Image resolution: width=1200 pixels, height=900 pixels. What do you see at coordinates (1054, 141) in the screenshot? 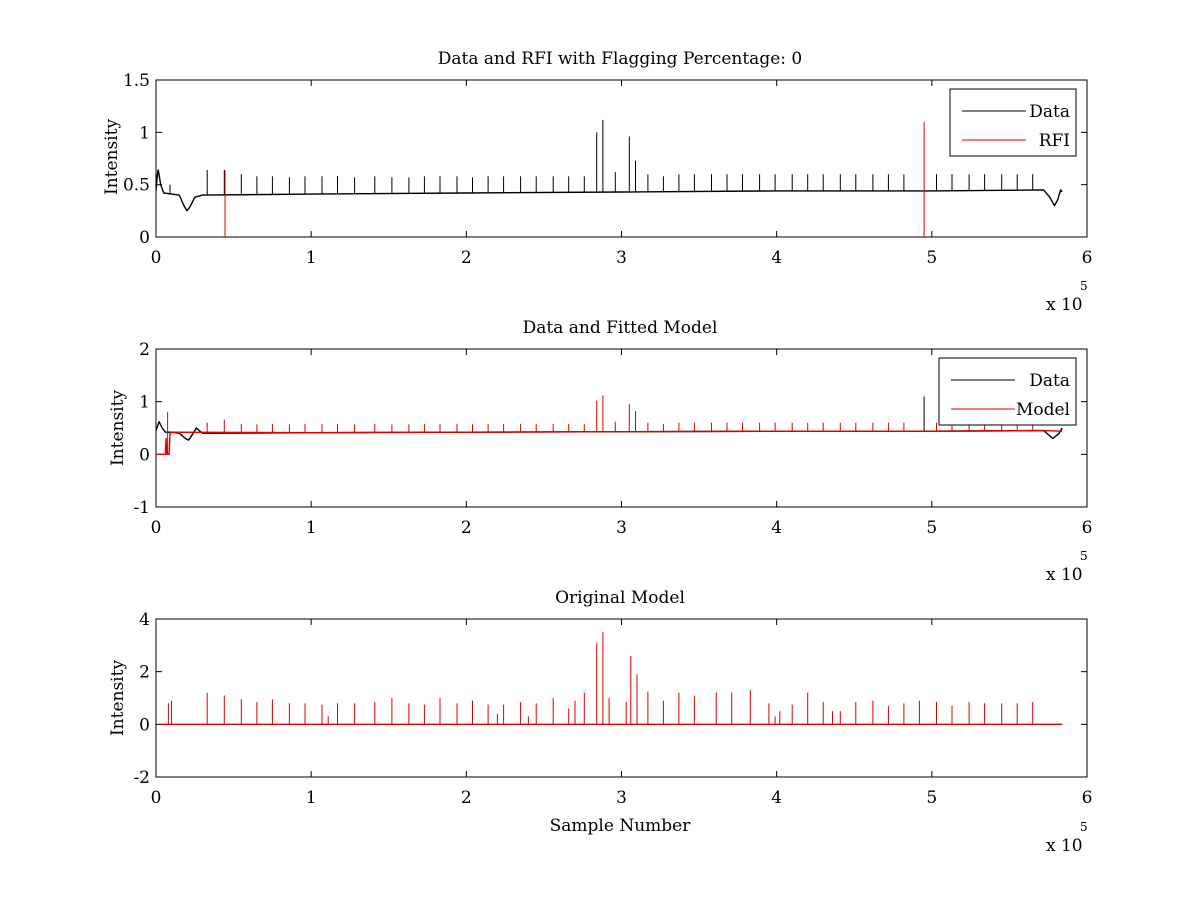
I see `legend-label: RFI` at bounding box center [1054, 141].